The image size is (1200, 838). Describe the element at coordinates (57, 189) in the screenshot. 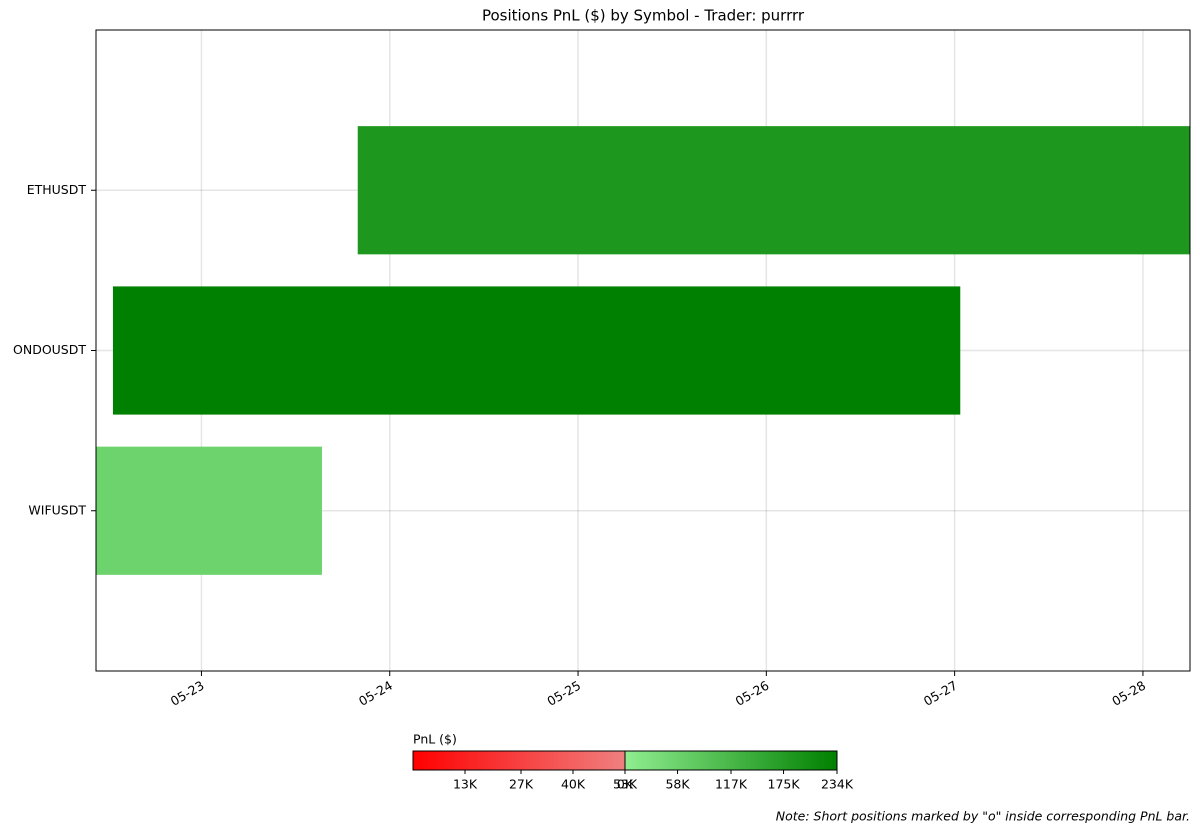

I see `y-tick-label: ETHUSDT` at that location.